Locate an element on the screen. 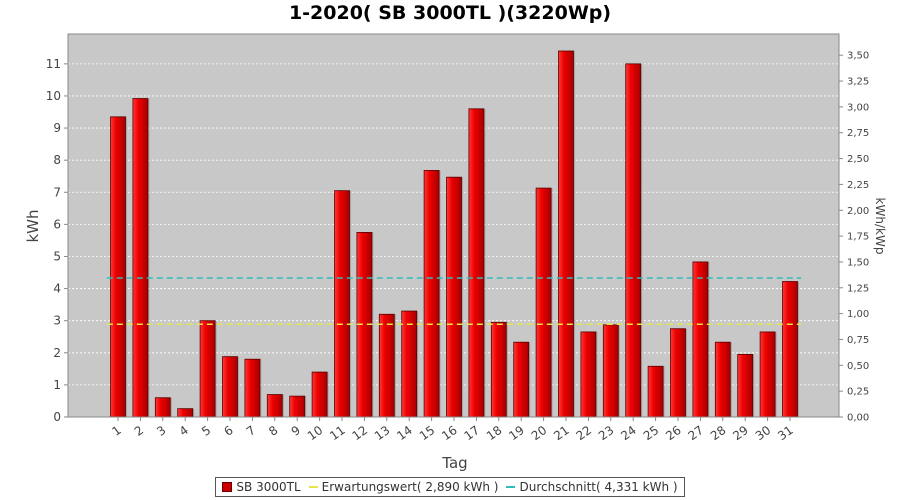 The width and height of the screenshot is (900, 500). y2-tick-label: 2,50 is located at coordinates (858, 159).